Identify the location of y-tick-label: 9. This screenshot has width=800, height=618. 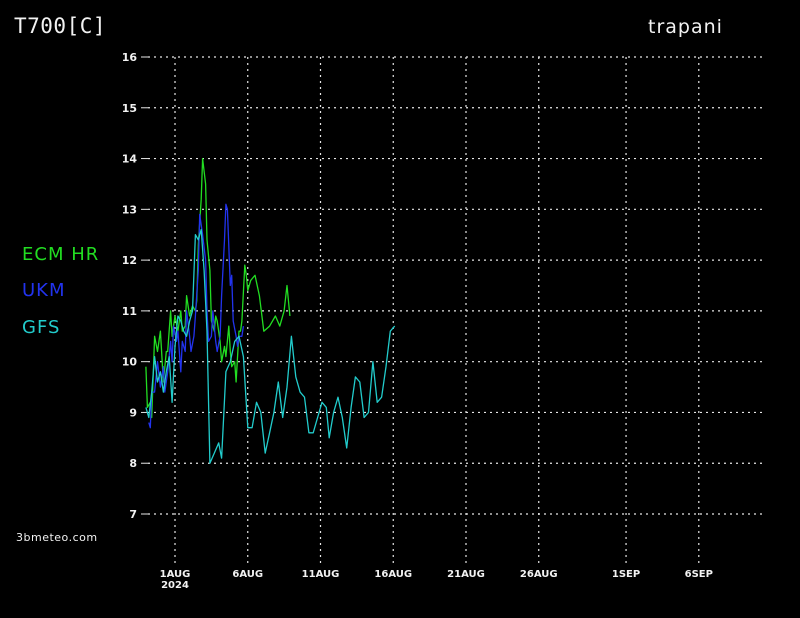
(133, 412).